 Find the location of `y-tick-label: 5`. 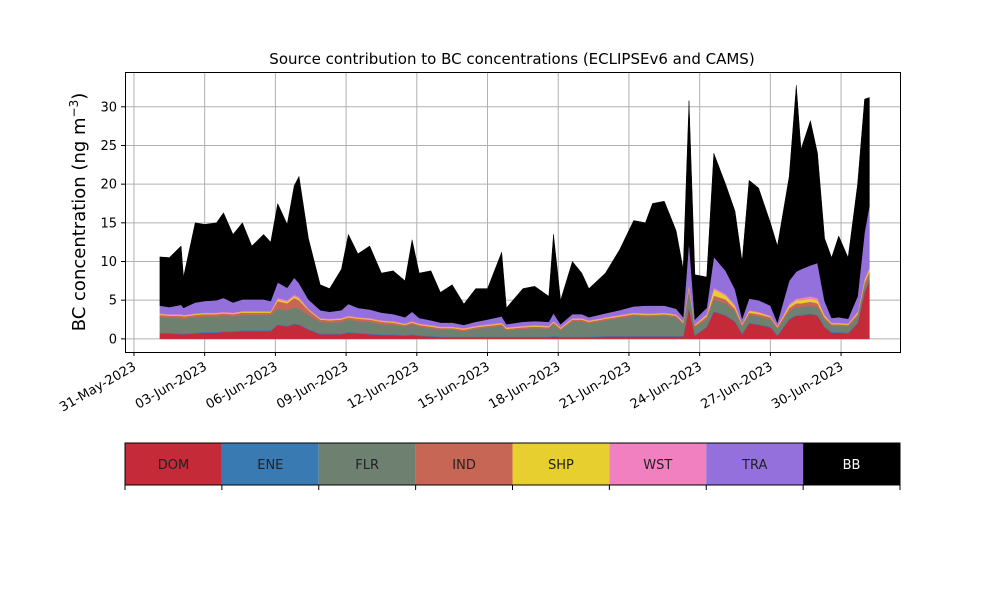

y-tick-label: 5 is located at coordinates (113, 301).